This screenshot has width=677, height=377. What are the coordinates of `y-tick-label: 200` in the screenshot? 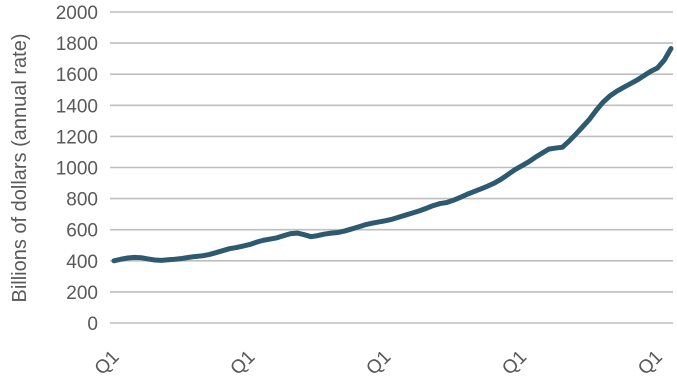 It's located at (82, 293).